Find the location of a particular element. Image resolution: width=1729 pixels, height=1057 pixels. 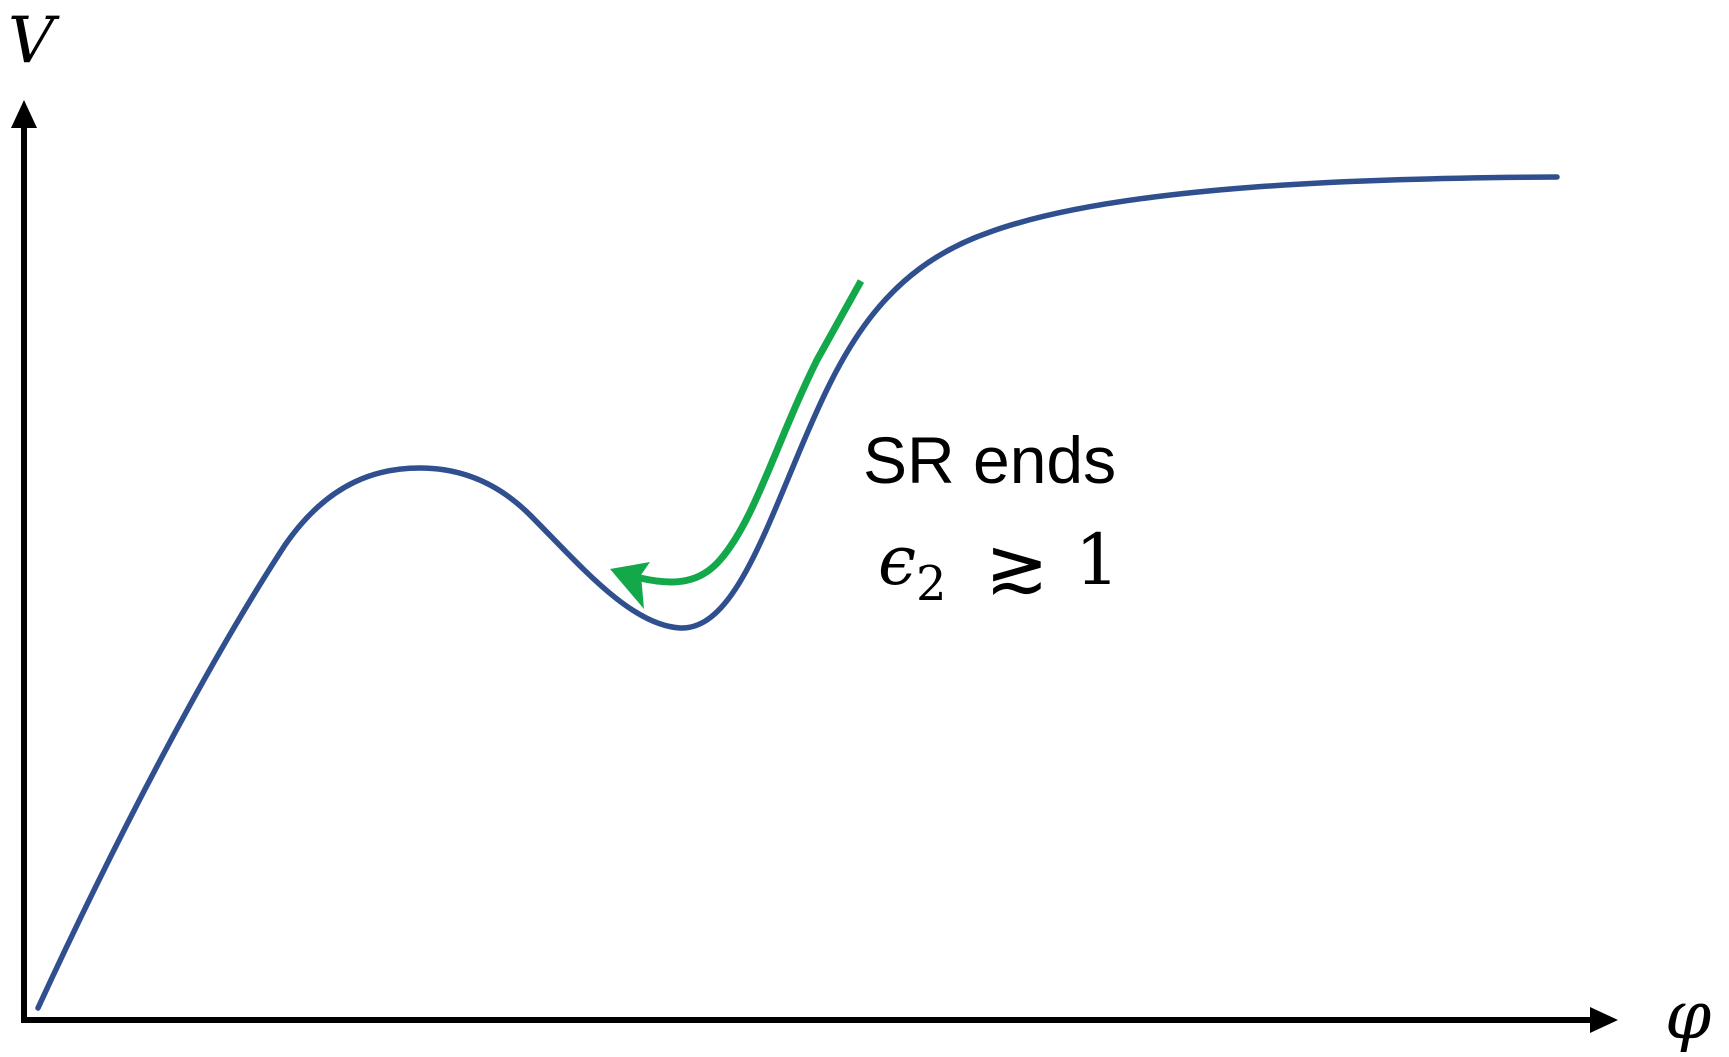

field-trajectory-arrow is located at coordinates (752, 432).